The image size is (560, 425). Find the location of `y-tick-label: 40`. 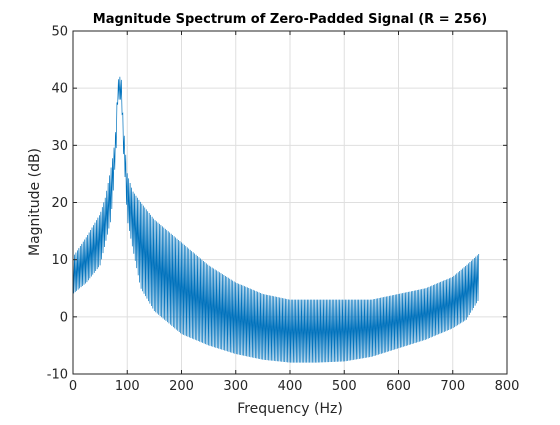

y-tick-label: 40 is located at coordinates (59, 89).